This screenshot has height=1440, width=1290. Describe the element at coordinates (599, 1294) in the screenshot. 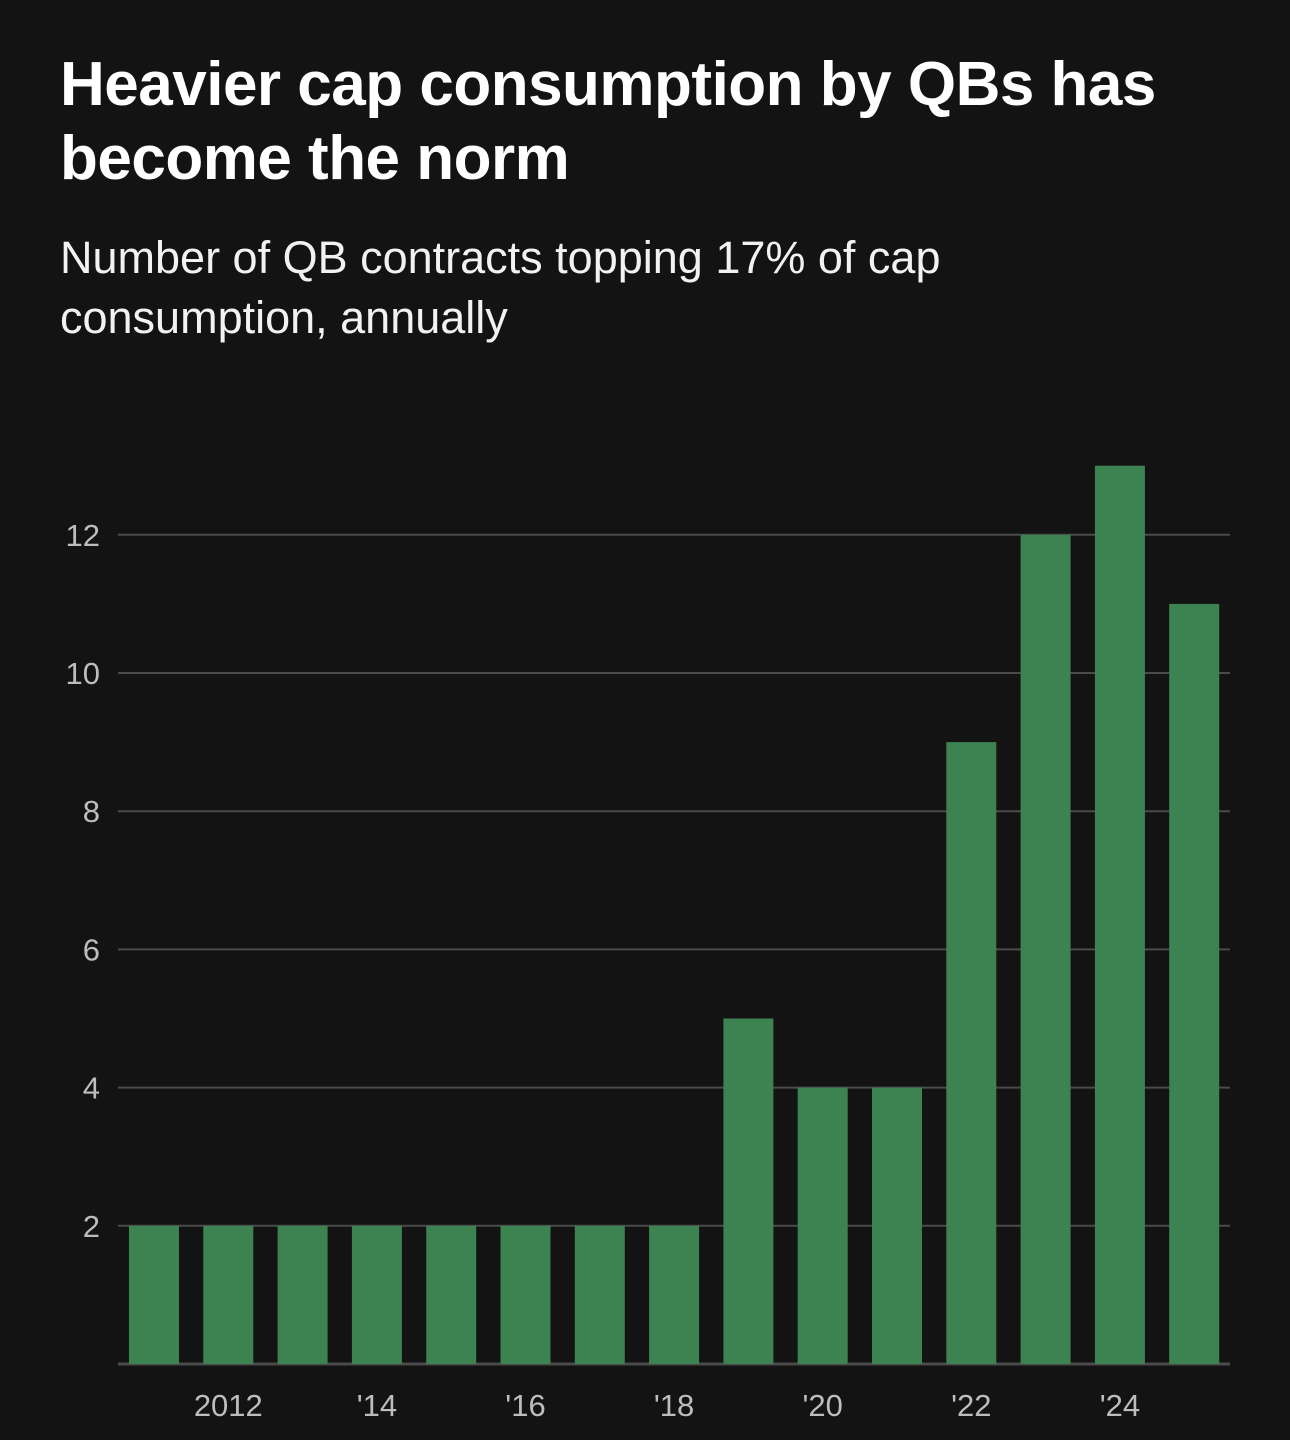

I see `bar-2017` at that location.